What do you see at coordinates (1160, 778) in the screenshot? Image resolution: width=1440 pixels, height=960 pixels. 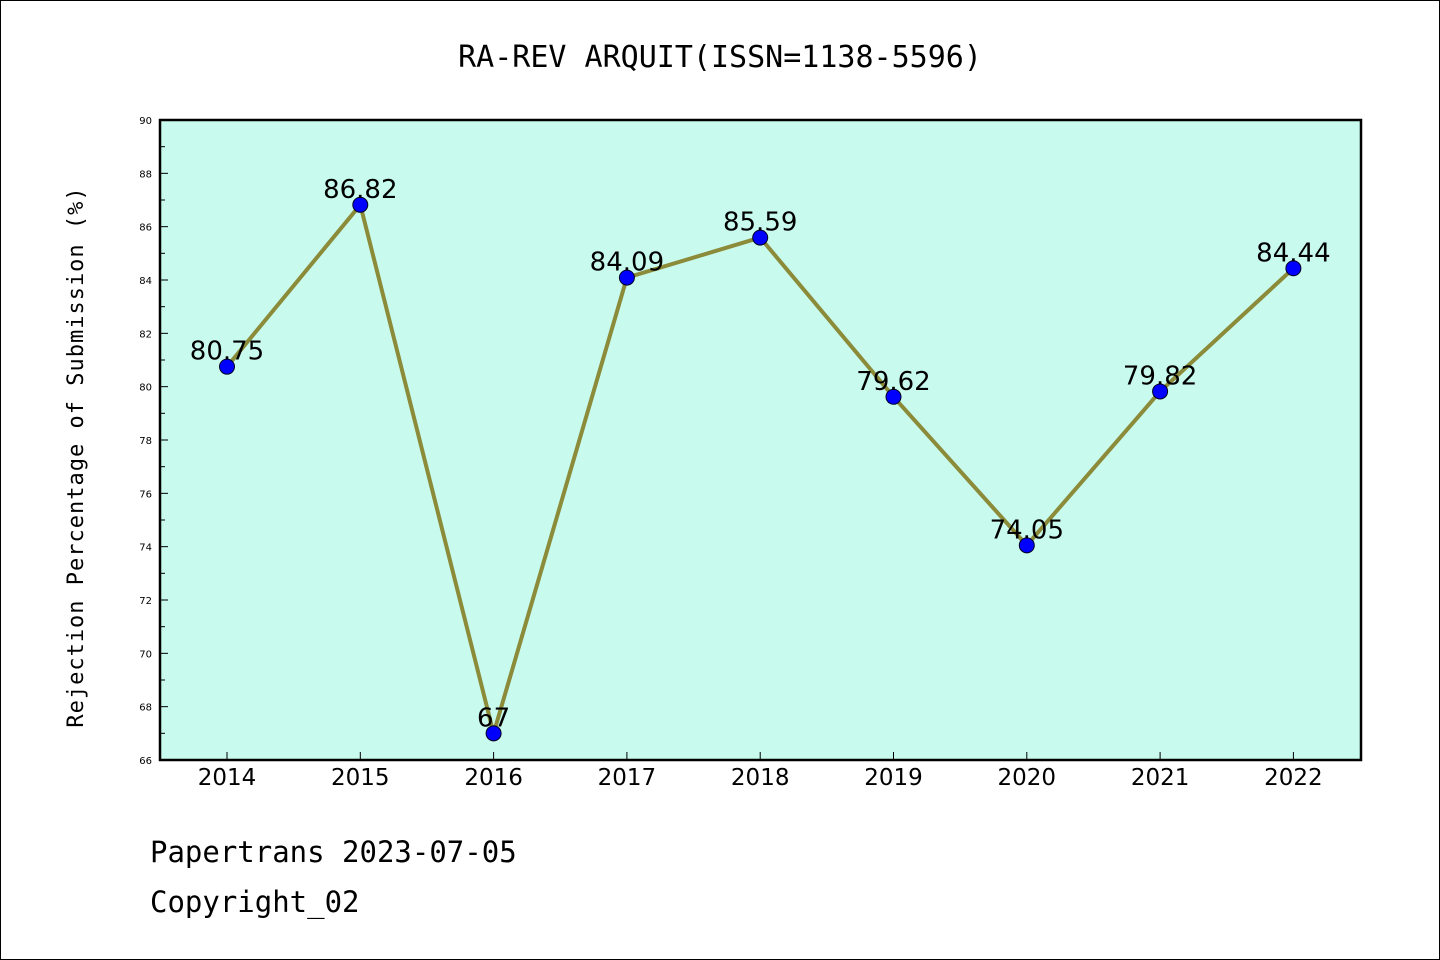 I see `x-tick-label: 2021` at bounding box center [1160, 778].